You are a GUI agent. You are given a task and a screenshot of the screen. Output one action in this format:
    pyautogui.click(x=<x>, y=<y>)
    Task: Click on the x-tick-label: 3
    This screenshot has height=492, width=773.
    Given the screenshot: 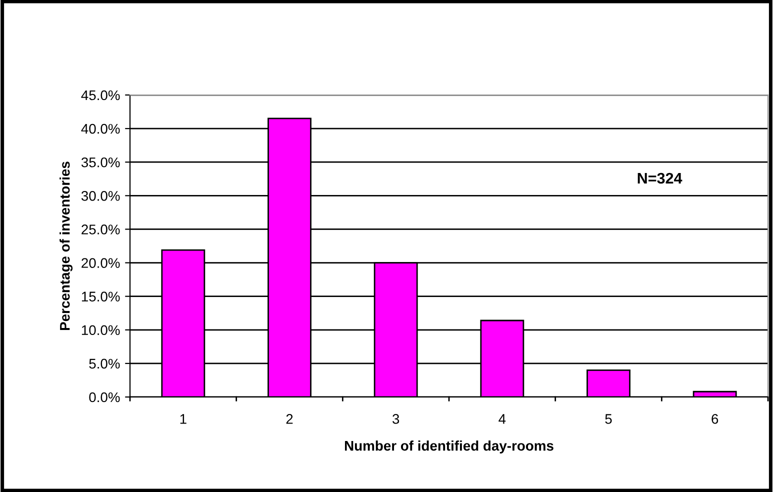 What is the action you would take?
    pyautogui.click(x=396, y=419)
    